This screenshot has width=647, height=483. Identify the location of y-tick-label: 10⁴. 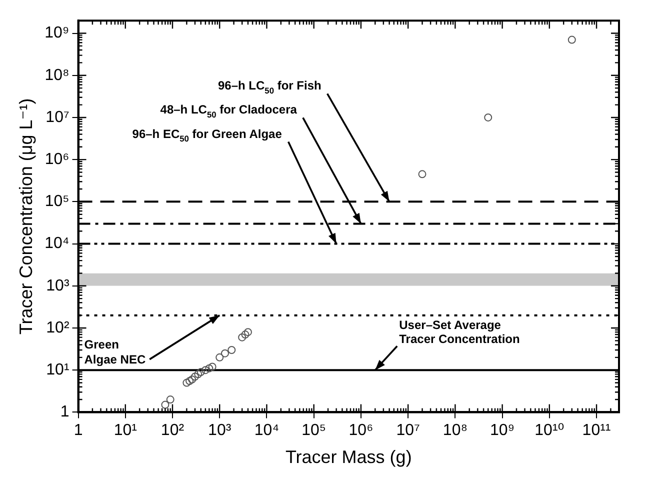
(57, 243).